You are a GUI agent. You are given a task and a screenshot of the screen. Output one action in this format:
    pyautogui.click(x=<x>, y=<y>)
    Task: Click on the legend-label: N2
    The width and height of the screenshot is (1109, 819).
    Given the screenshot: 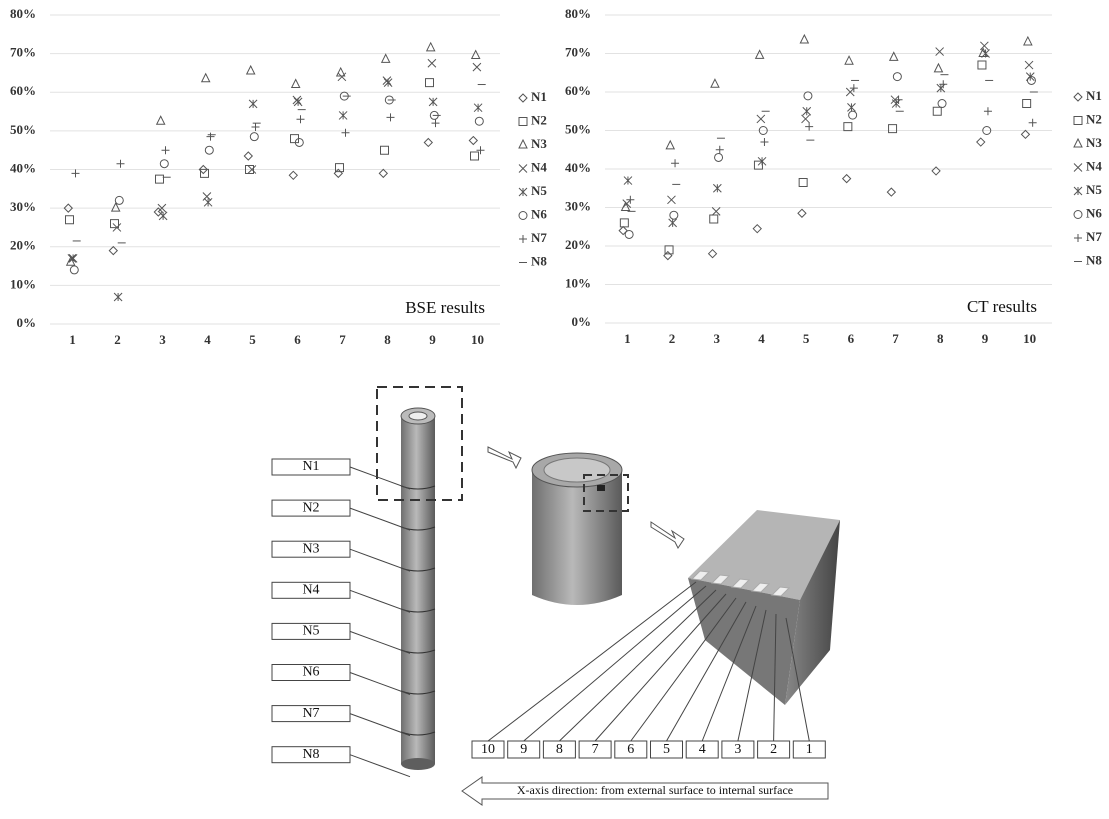 What is the action you would take?
    pyautogui.click(x=539, y=119)
    